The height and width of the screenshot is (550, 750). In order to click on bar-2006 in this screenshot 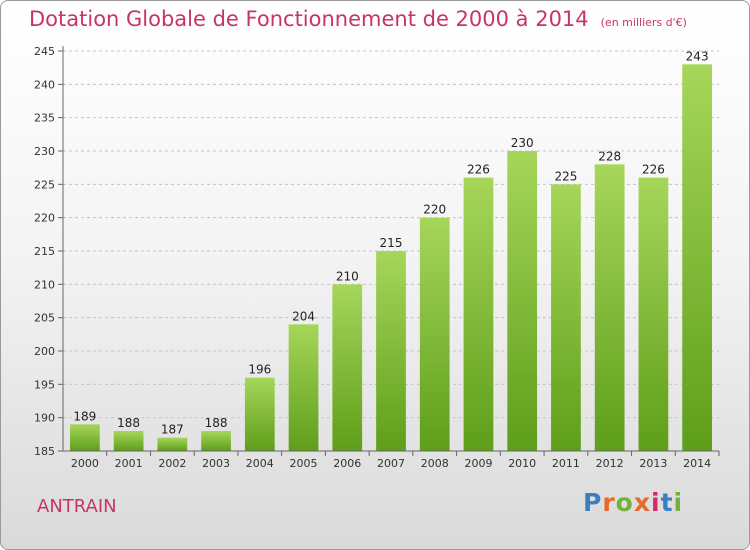, I will do `click(347, 367)`.